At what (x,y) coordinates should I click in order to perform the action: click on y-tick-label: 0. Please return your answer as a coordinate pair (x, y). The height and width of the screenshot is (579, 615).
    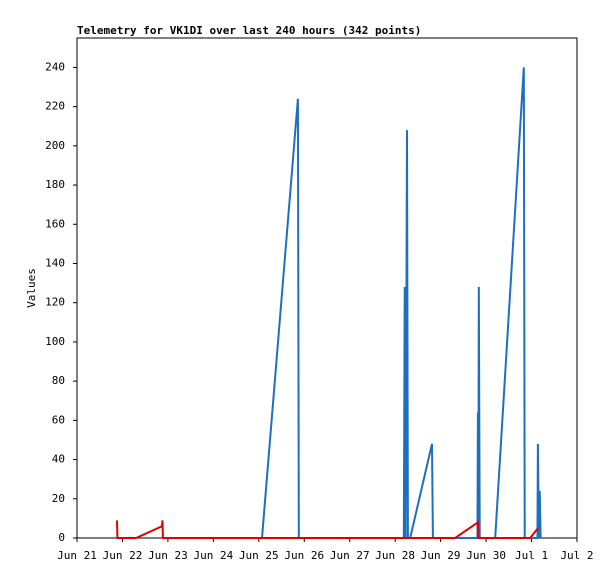
    Looking at the image, I should click on (61, 537).